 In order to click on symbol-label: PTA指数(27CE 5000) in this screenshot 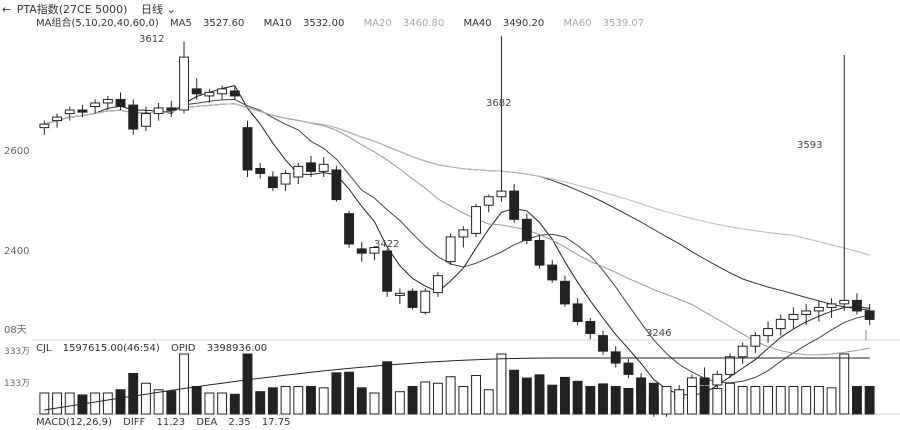, I will do `click(72, 9)`.